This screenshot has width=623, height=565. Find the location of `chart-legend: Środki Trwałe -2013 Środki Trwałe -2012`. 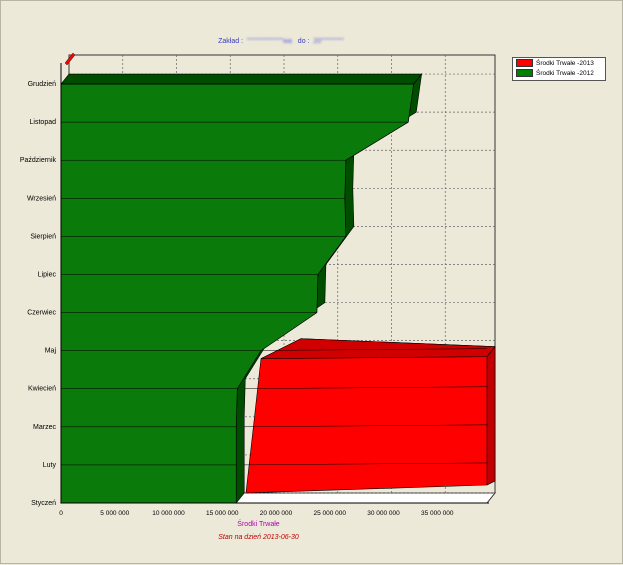

chart-legend: Środki Trwałe -2013 Środki Trwałe -2012 is located at coordinates (559, 69).